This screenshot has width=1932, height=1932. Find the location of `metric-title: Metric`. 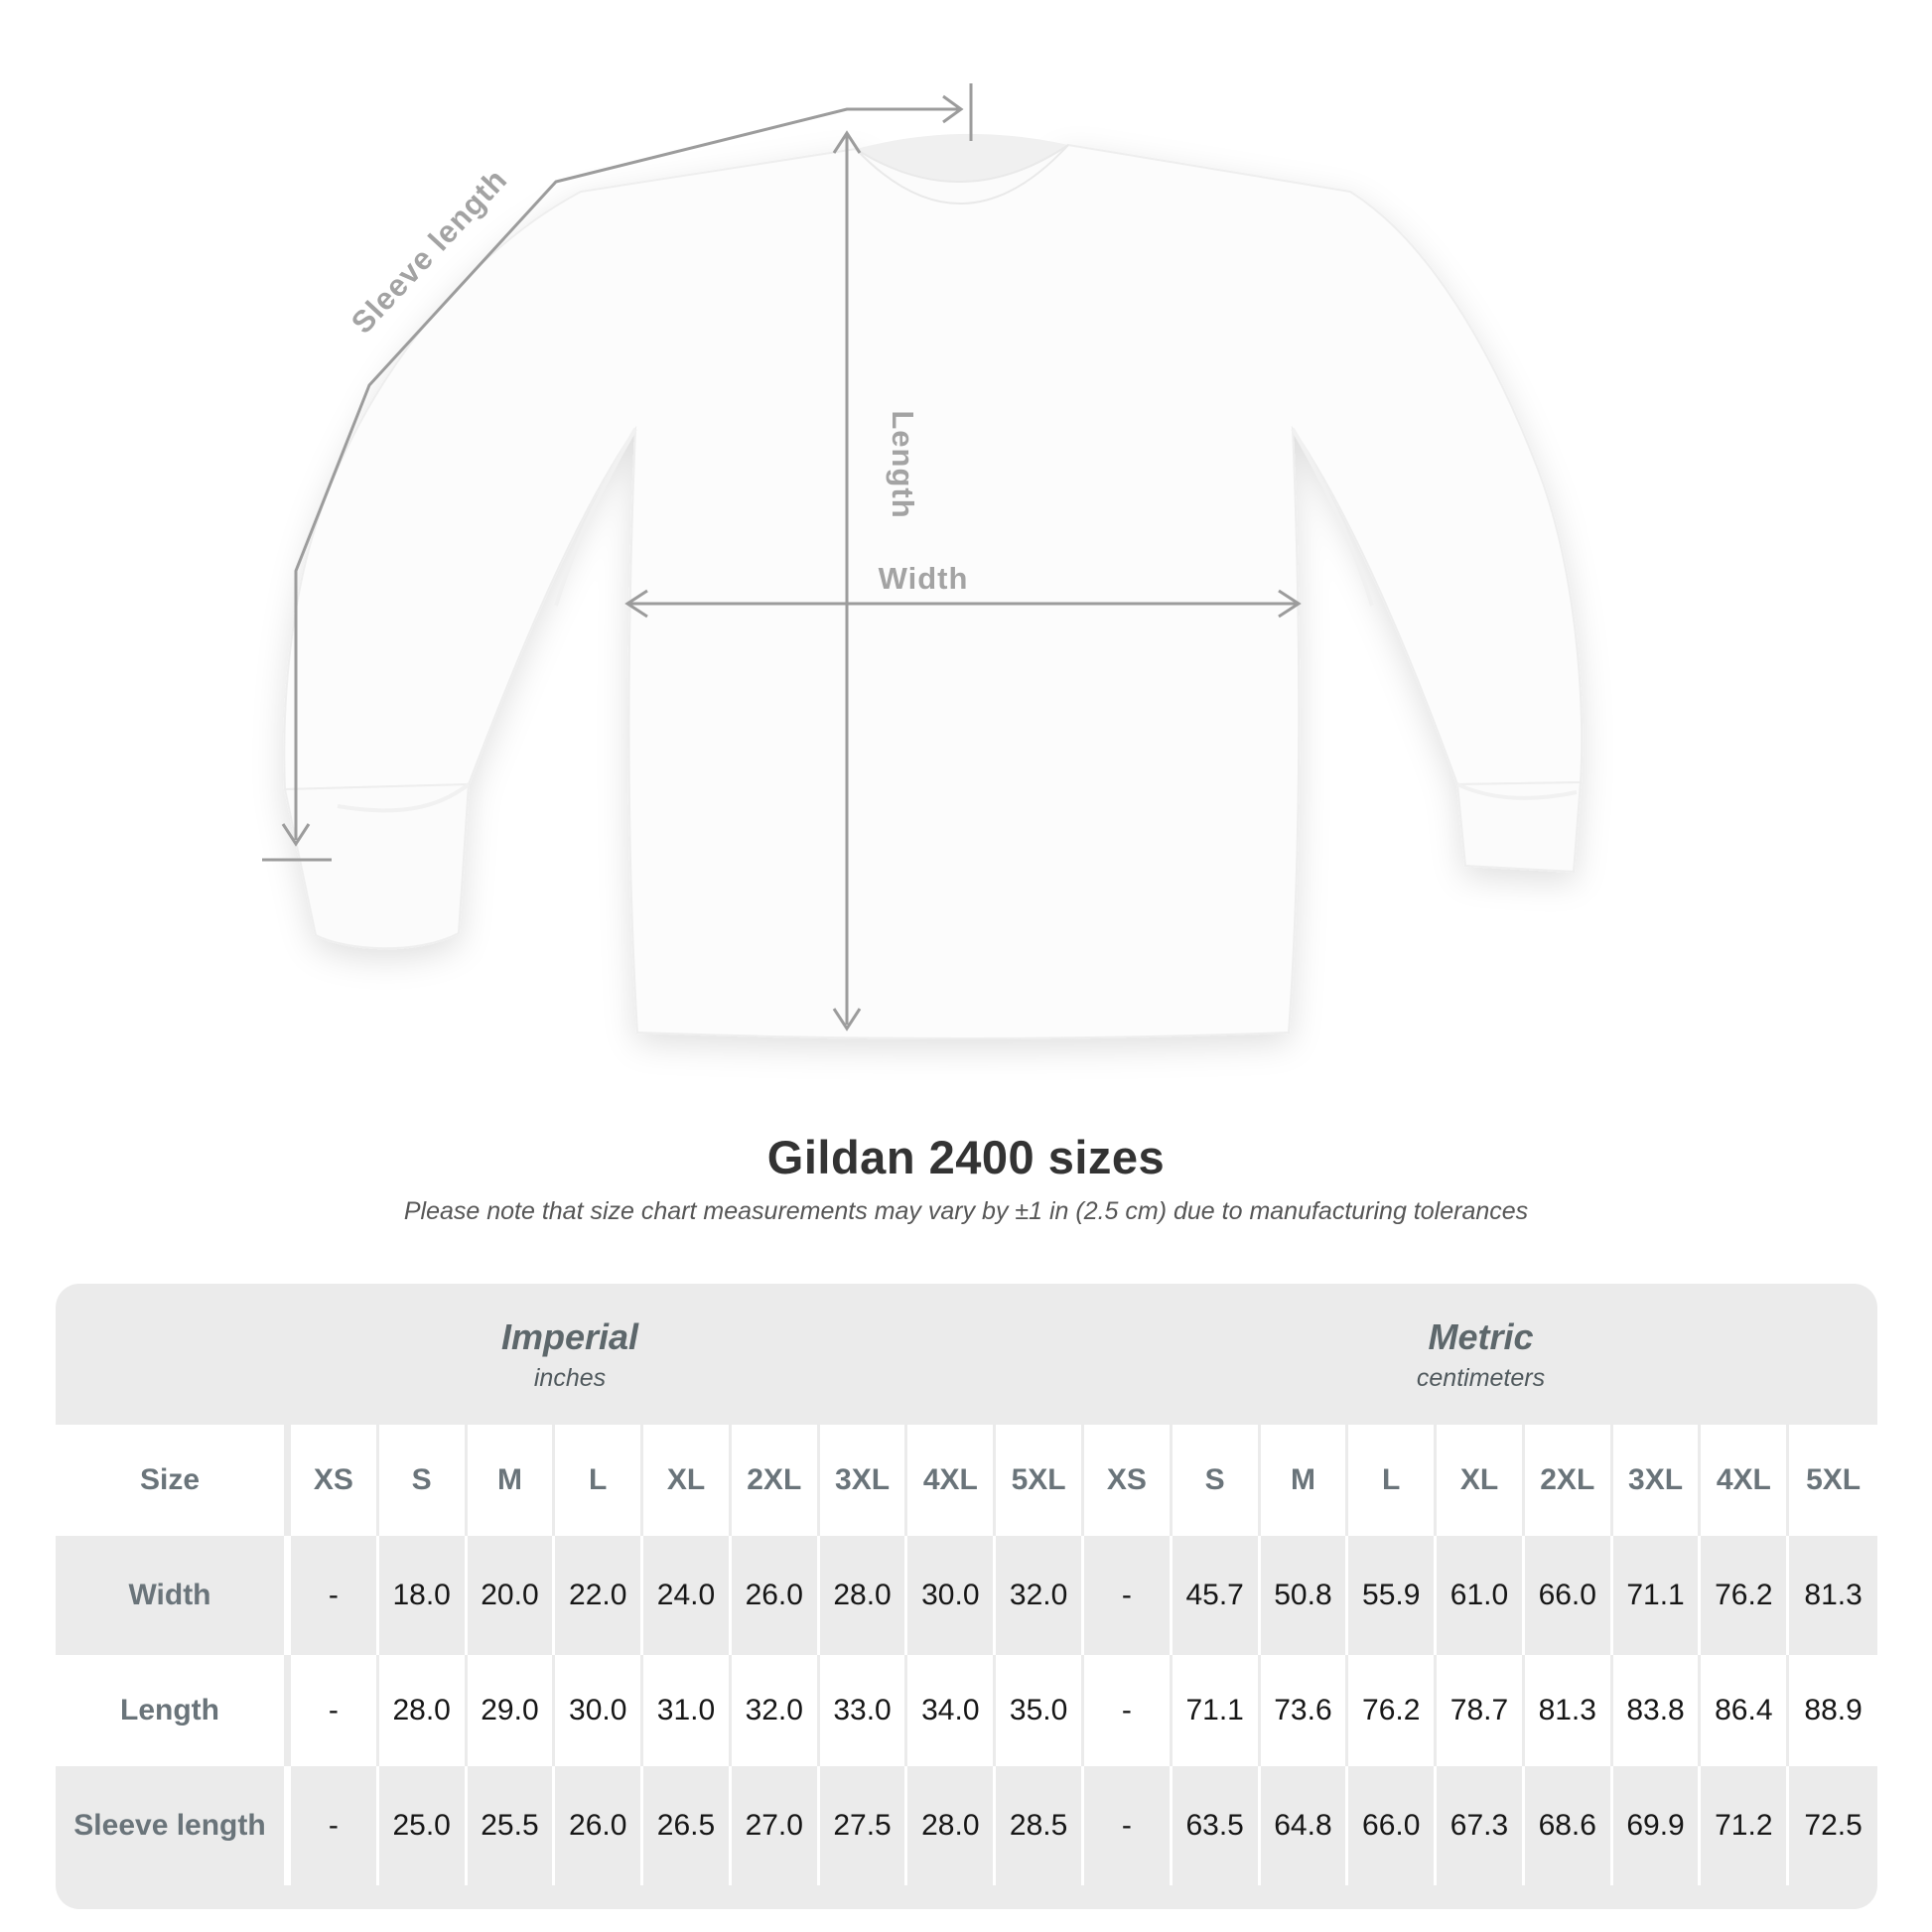

metric-title: Metric is located at coordinates (1481, 1336).